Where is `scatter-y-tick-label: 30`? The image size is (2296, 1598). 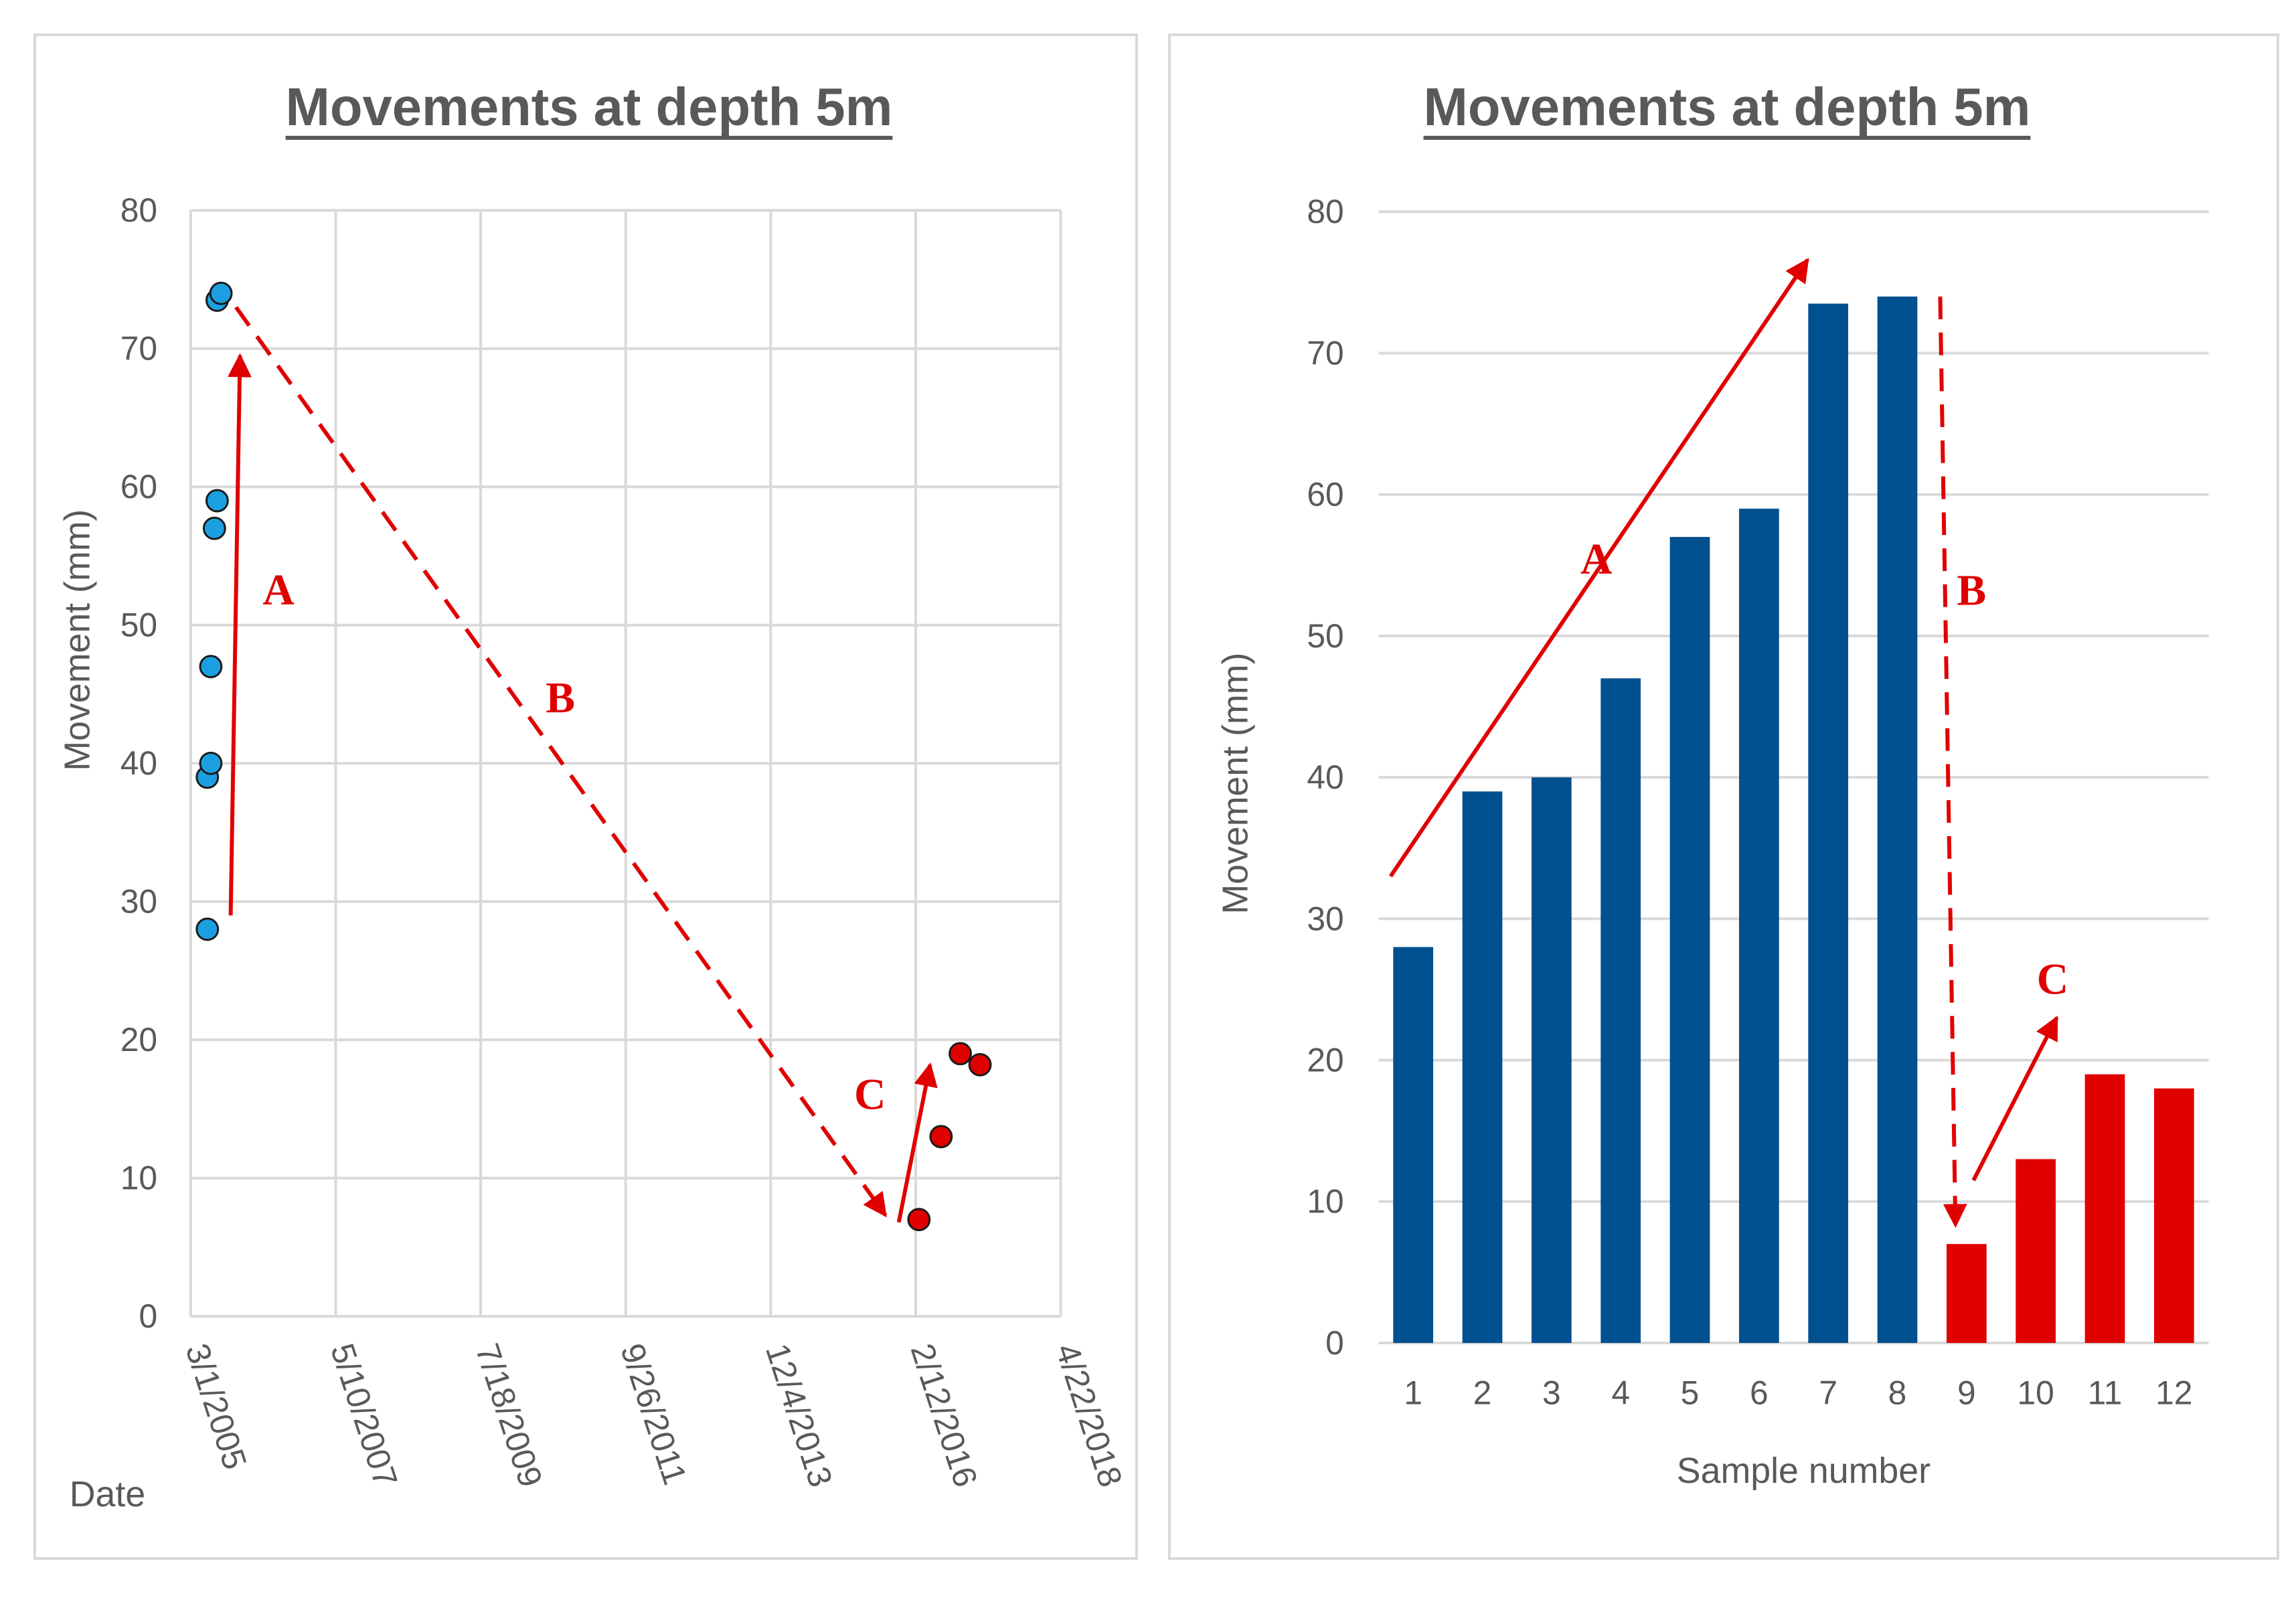
scatter-y-tick-label: 30 is located at coordinates (138, 902).